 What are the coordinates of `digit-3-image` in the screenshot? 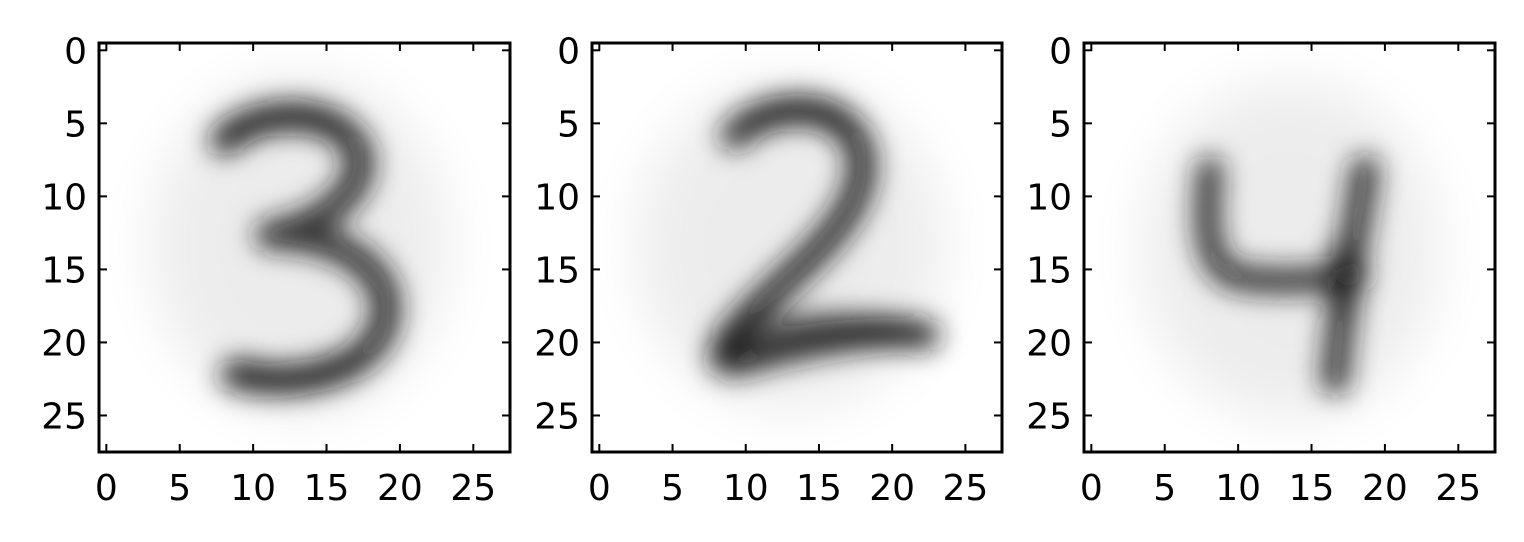 It's located at (300, 245).